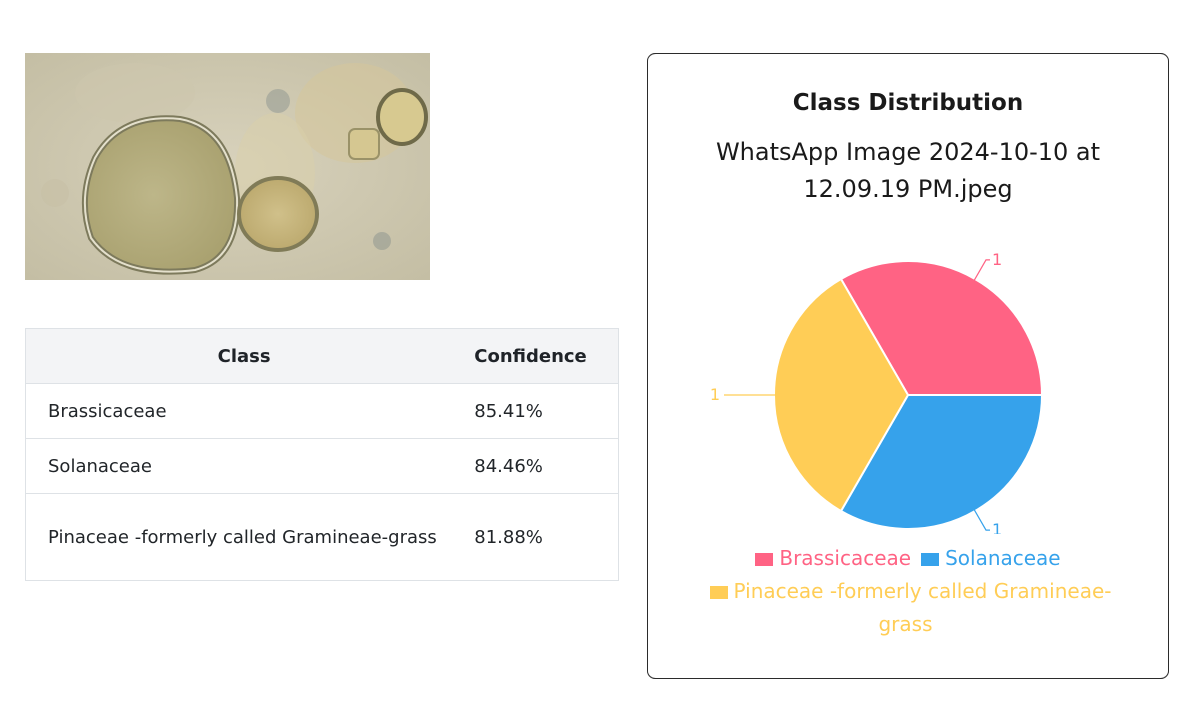  I want to click on row-class: Brassicaceae, so click(244, 411).